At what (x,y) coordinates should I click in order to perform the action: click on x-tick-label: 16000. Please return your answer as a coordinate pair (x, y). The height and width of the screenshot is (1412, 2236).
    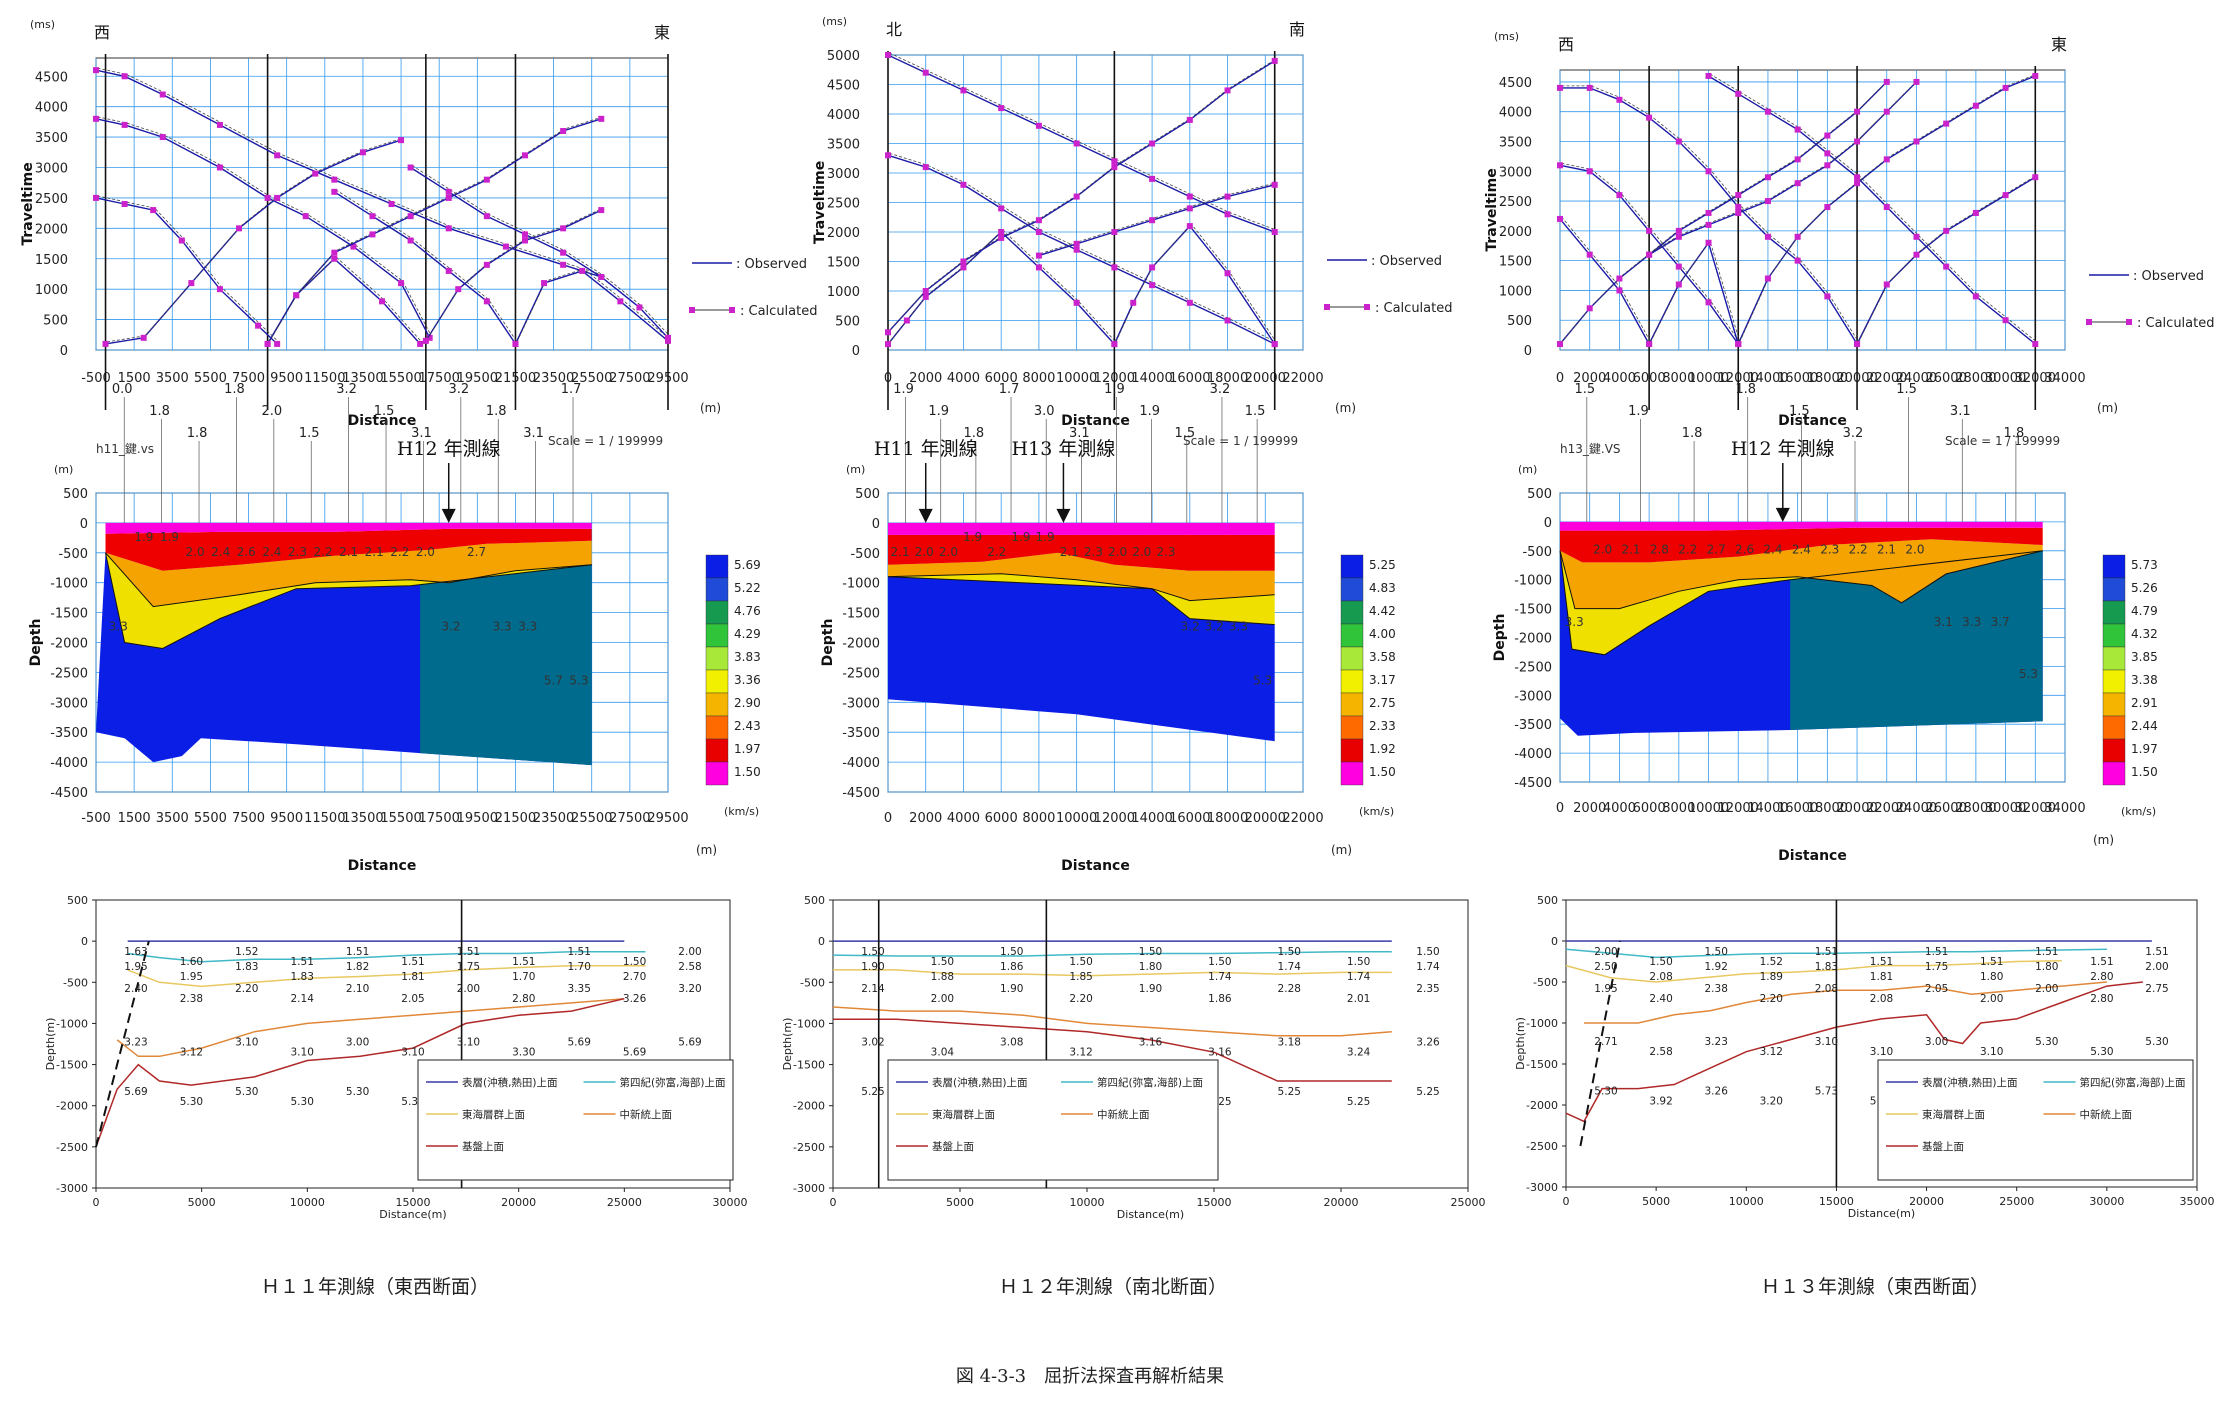
    Looking at the image, I should click on (1797, 378).